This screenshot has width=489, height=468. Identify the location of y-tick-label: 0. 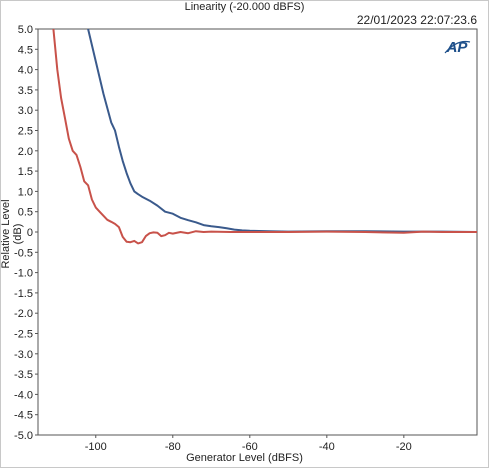
(30, 233).